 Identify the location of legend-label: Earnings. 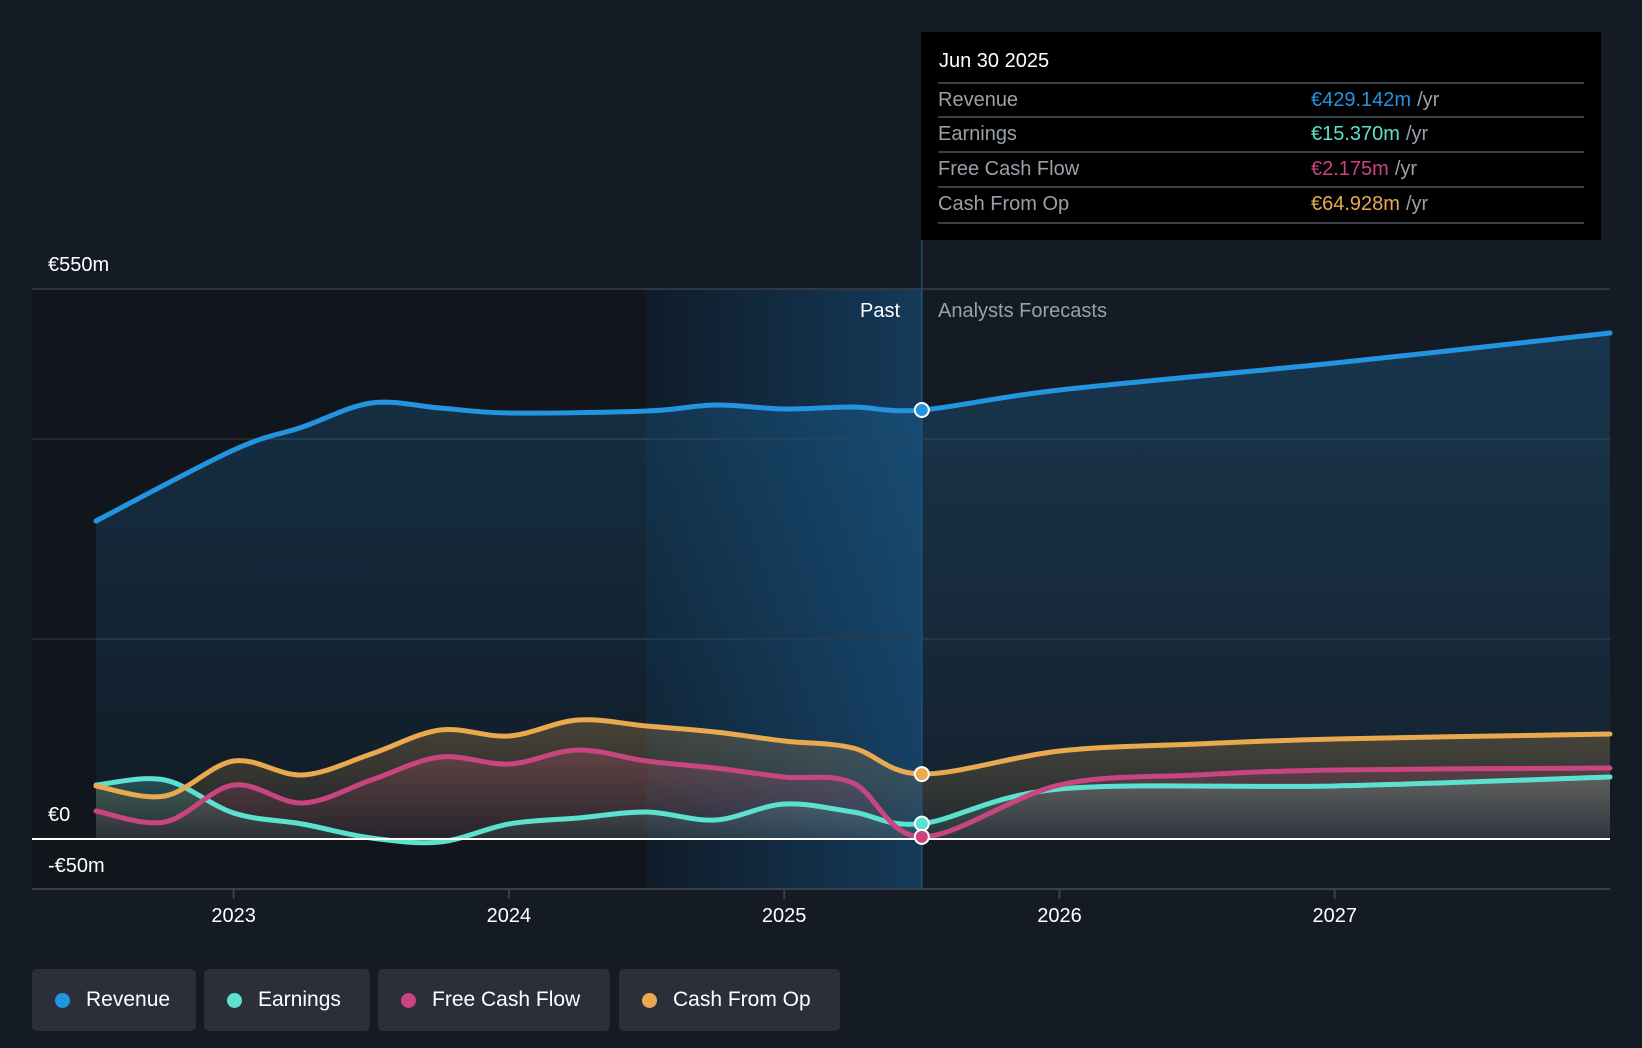
(299, 999).